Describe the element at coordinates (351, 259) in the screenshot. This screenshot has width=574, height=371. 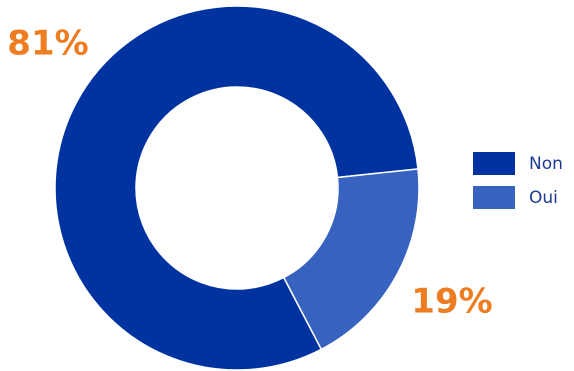
I see `donut-slice` at that location.